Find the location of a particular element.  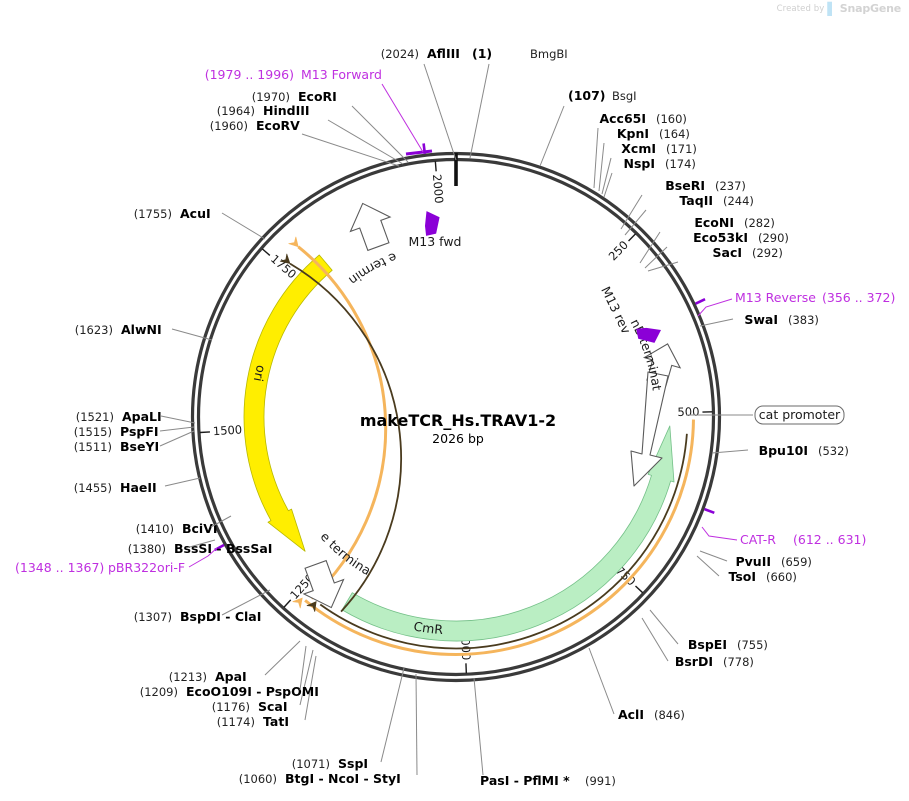

label-pvuII: PvuII (659) is located at coordinates (773, 561).